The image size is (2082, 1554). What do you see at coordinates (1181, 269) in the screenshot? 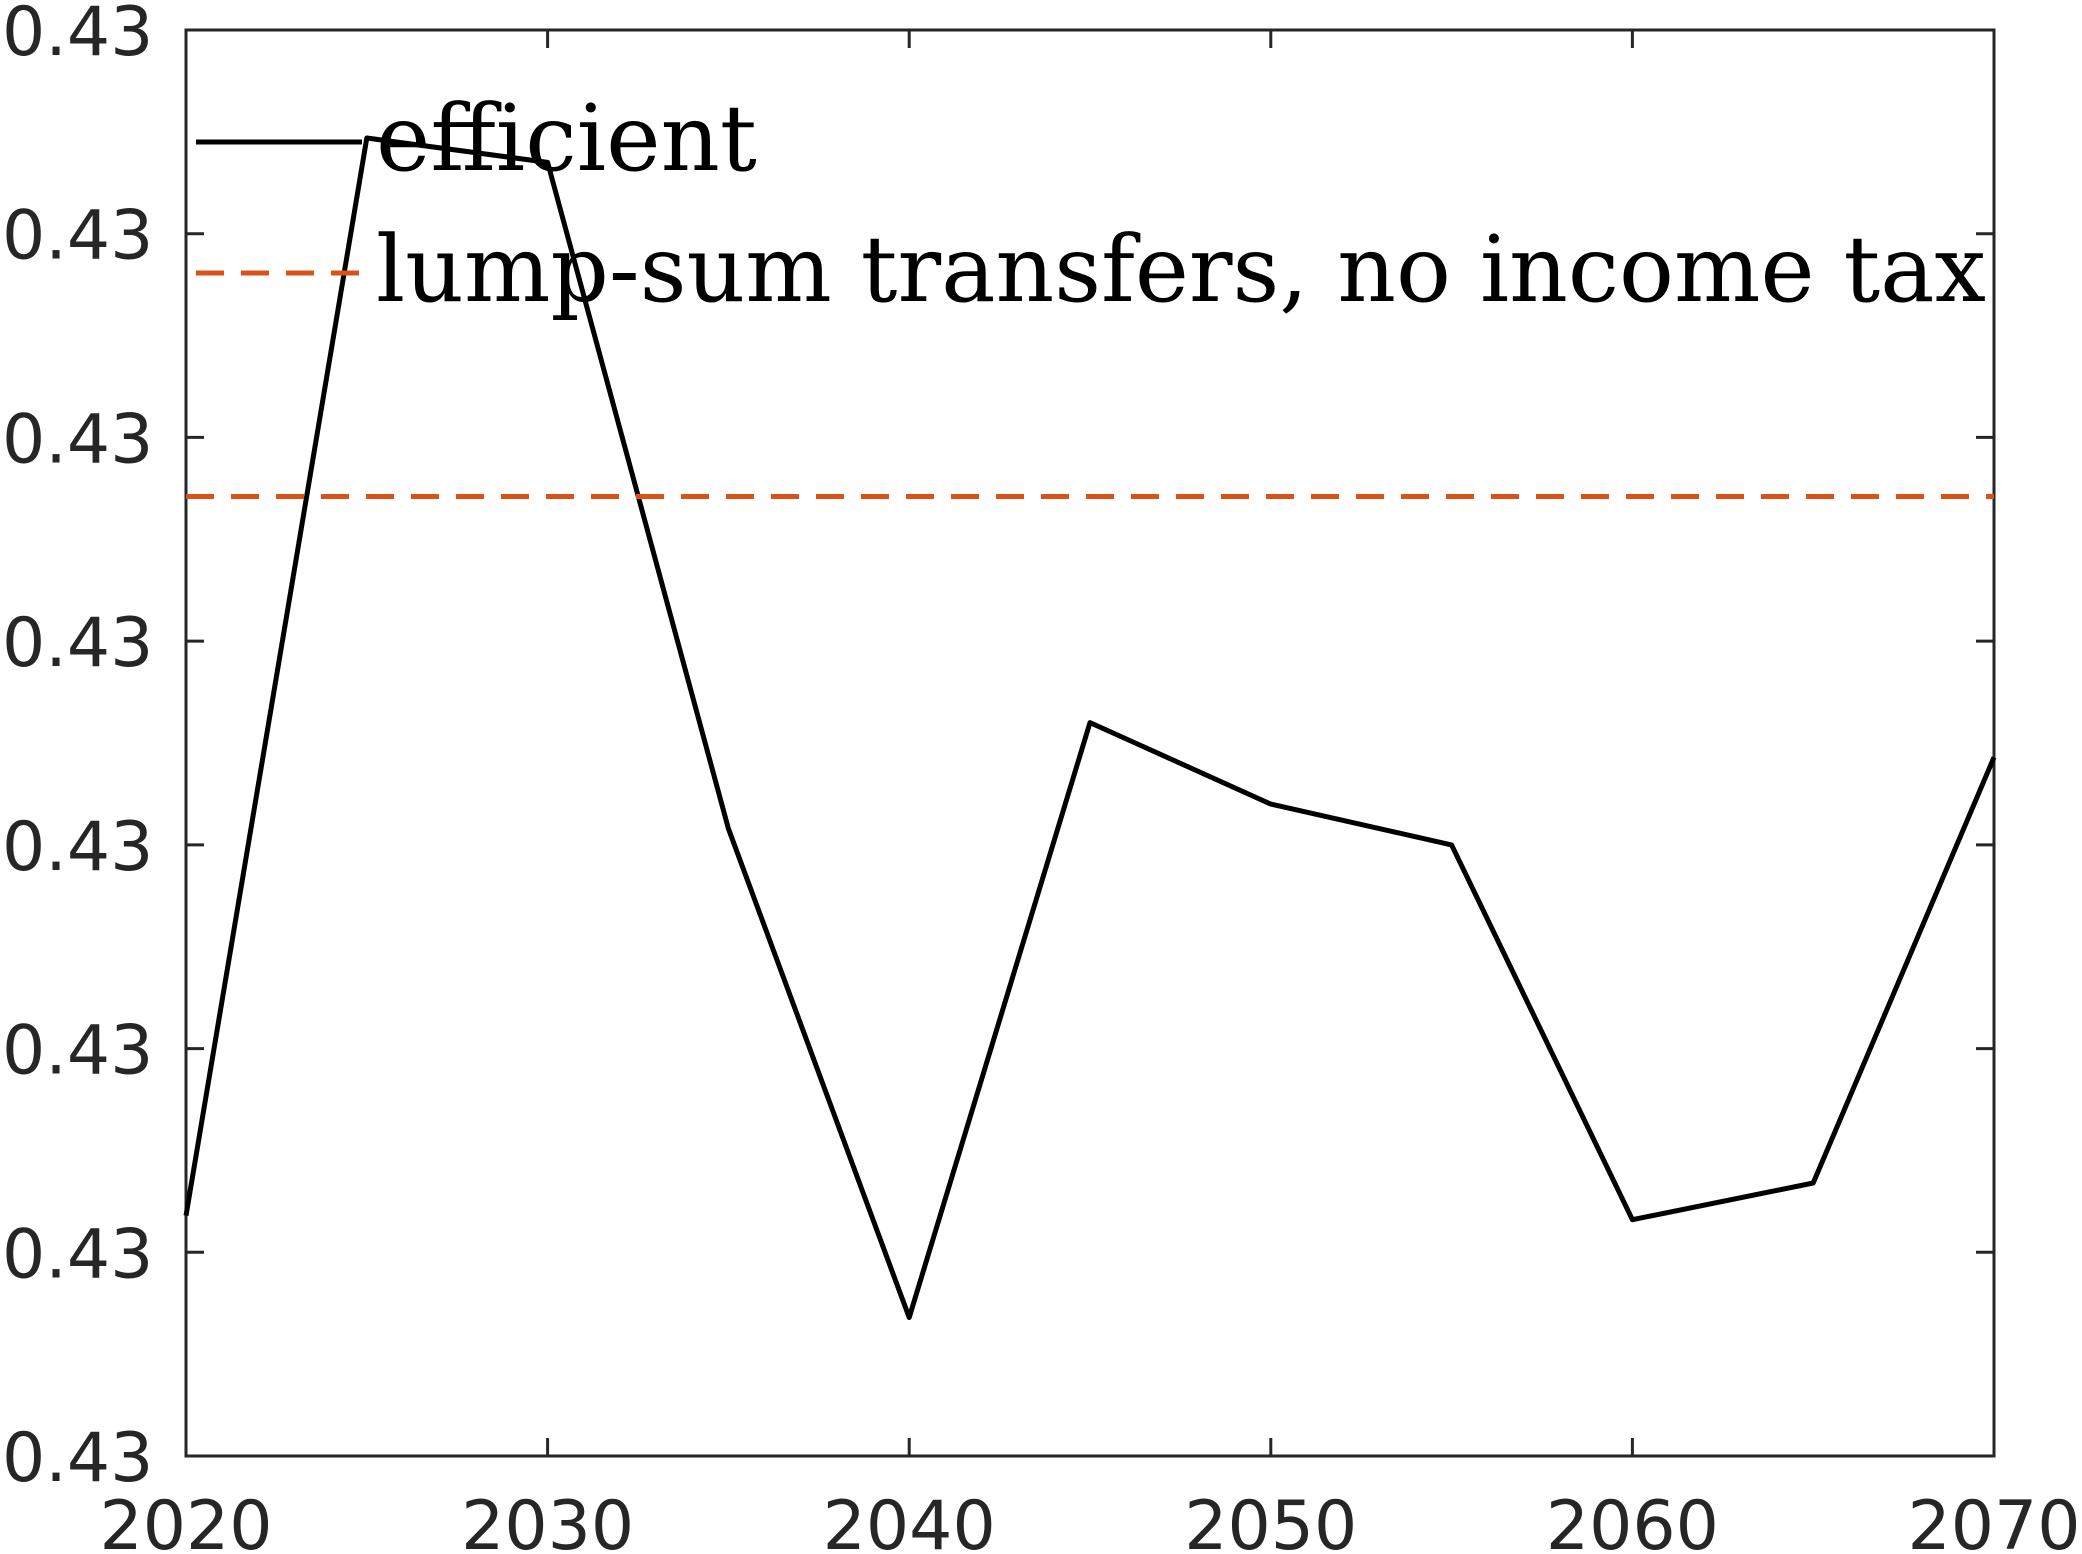
I see `legend-label-lump-sum-transfers: lump-sum transfers, no income tax` at bounding box center [1181, 269].